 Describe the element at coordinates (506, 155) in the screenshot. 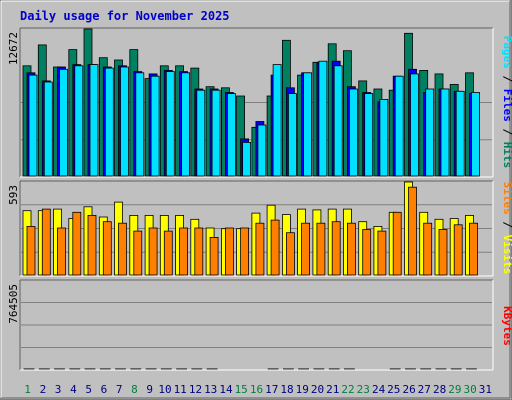

I see `legend-entry-hits: Hits` at that location.